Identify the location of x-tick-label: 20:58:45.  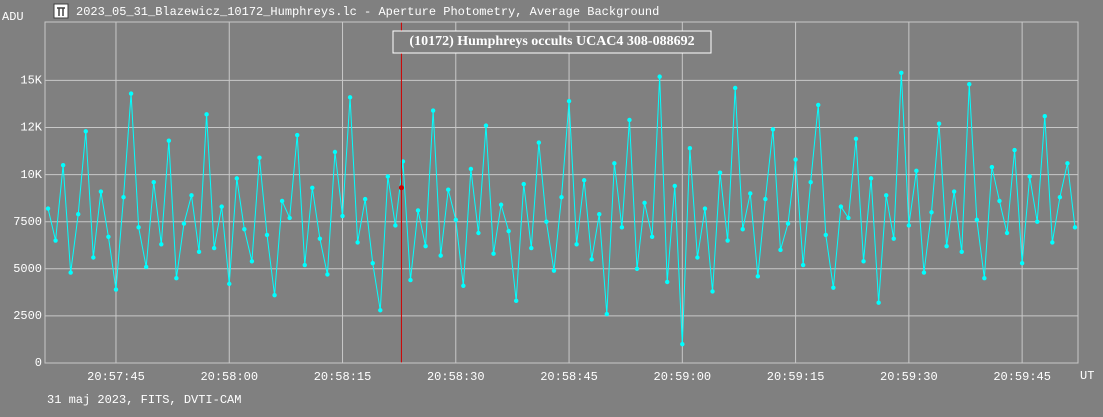
(569, 377).